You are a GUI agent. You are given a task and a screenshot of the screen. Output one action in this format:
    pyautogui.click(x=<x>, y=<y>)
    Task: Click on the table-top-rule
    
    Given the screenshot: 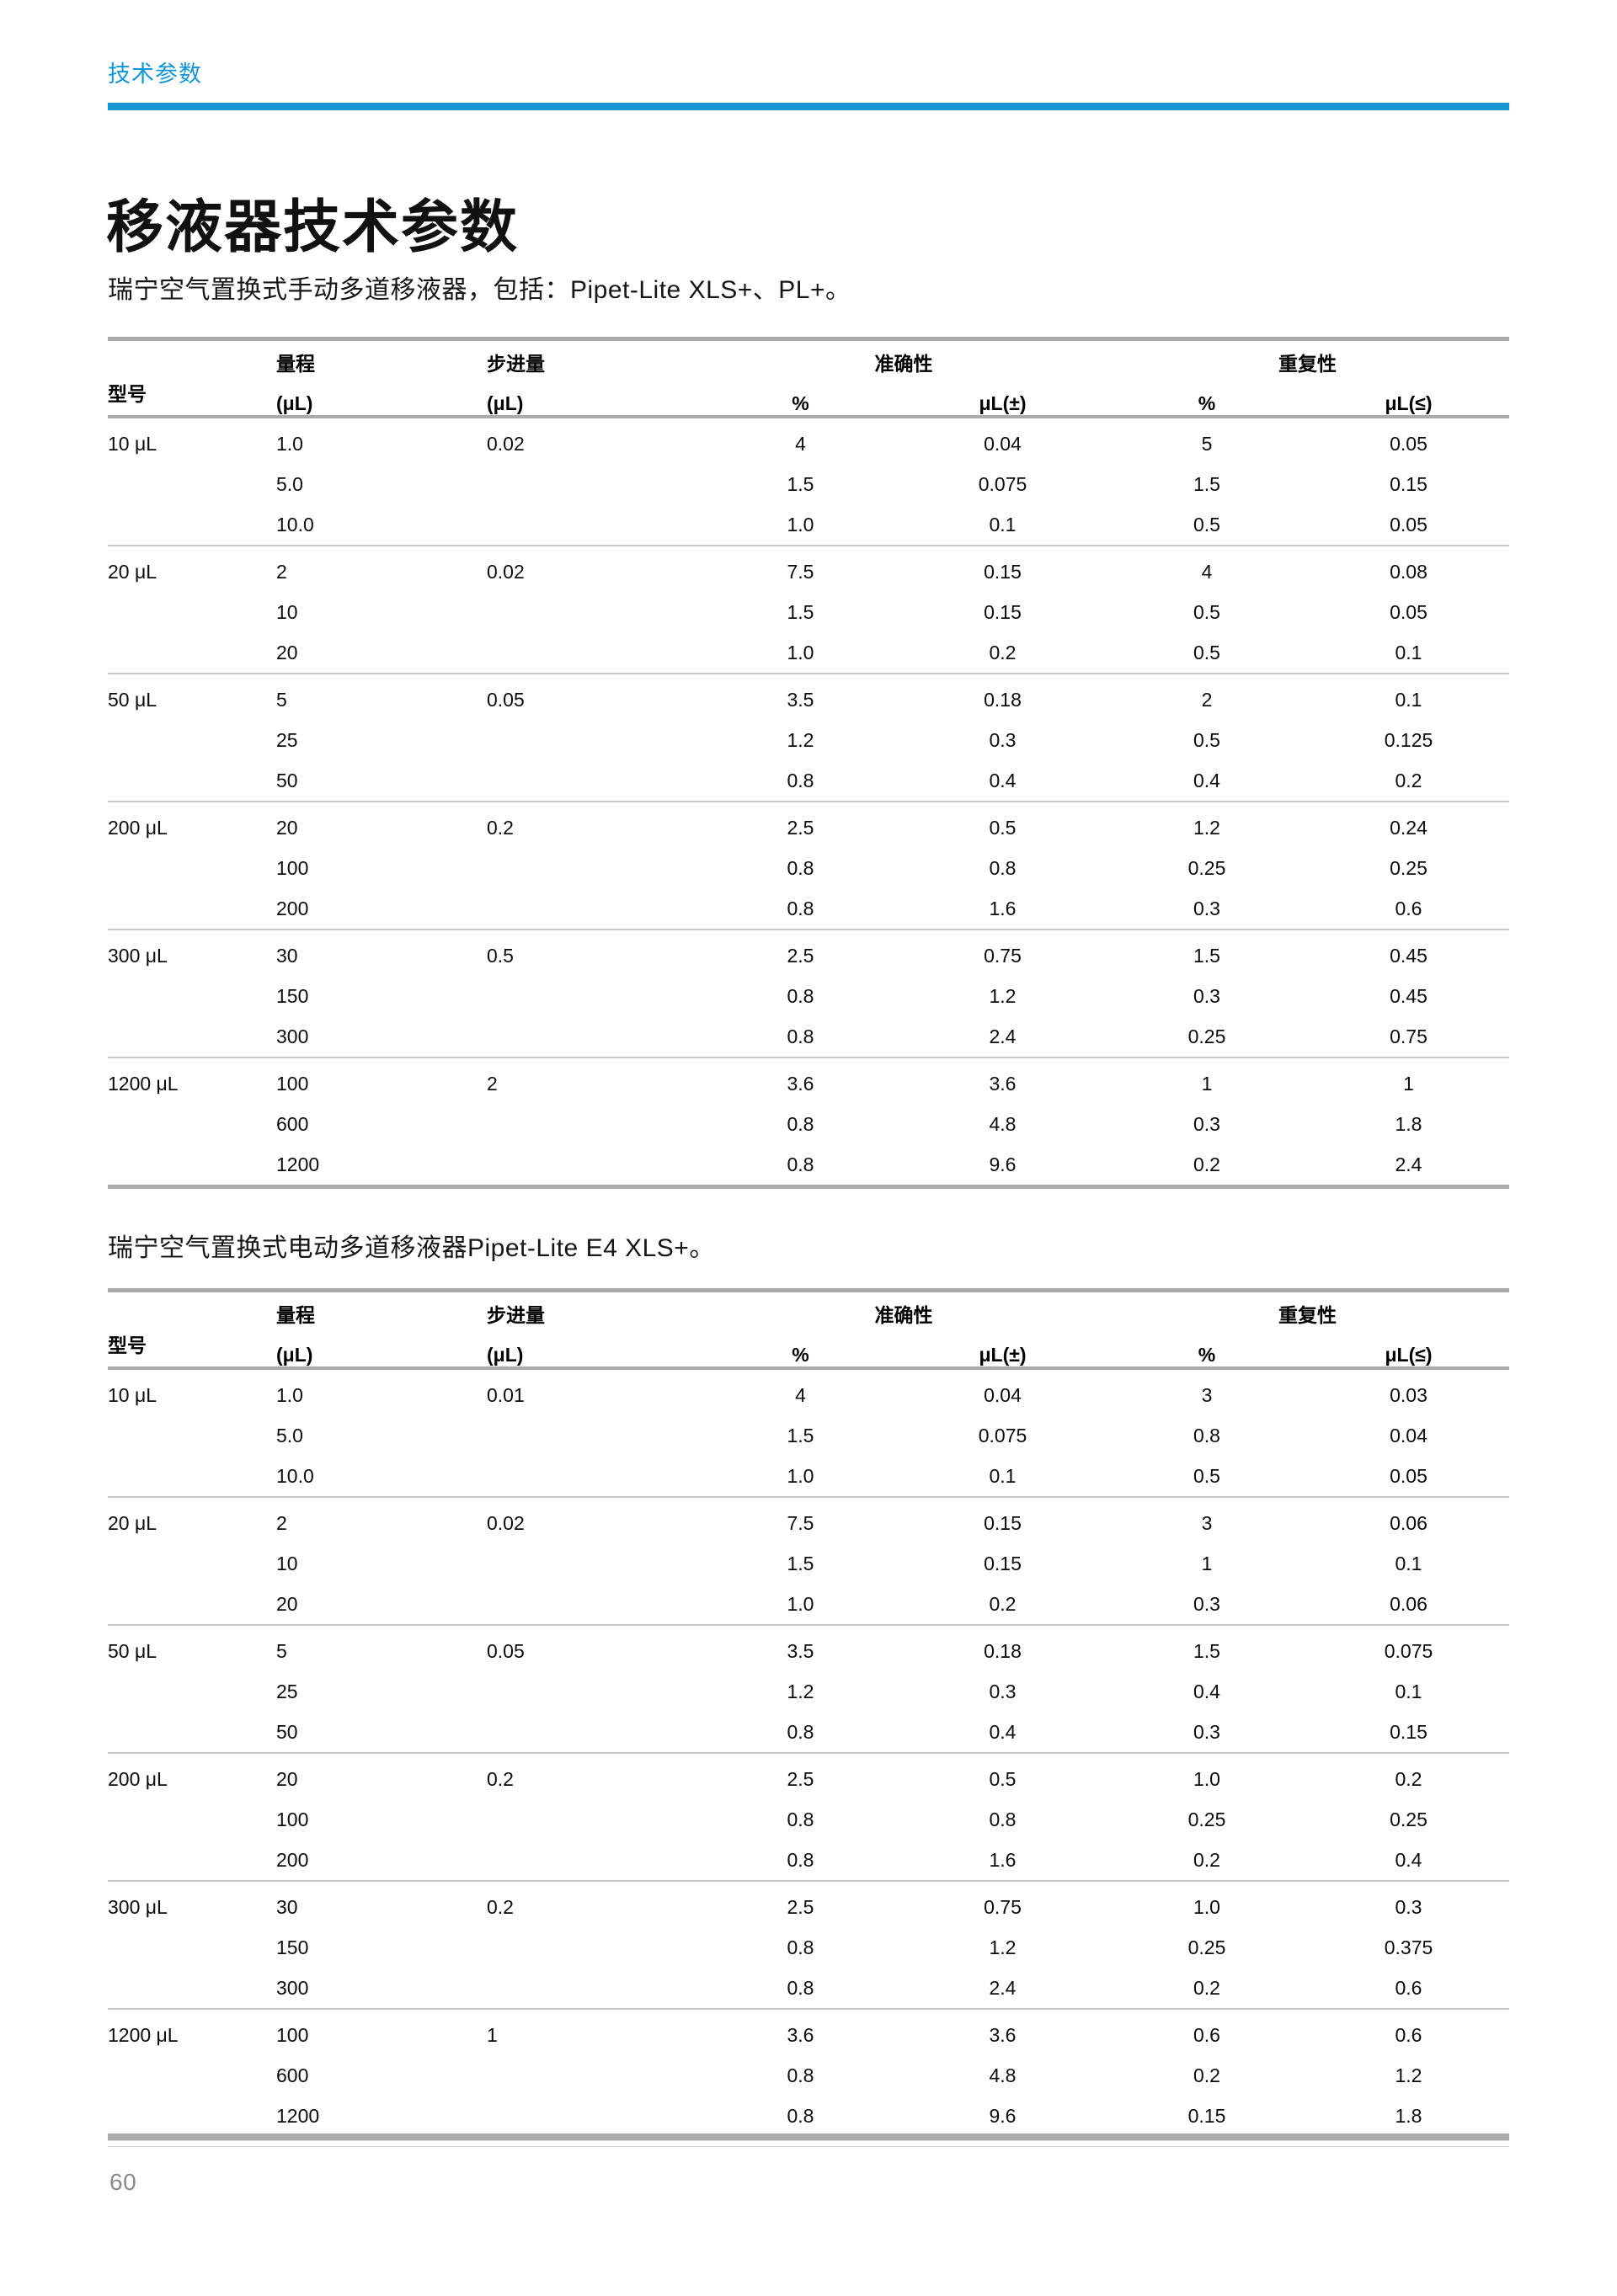 What is the action you would take?
    pyautogui.click(x=808, y=1290)
    